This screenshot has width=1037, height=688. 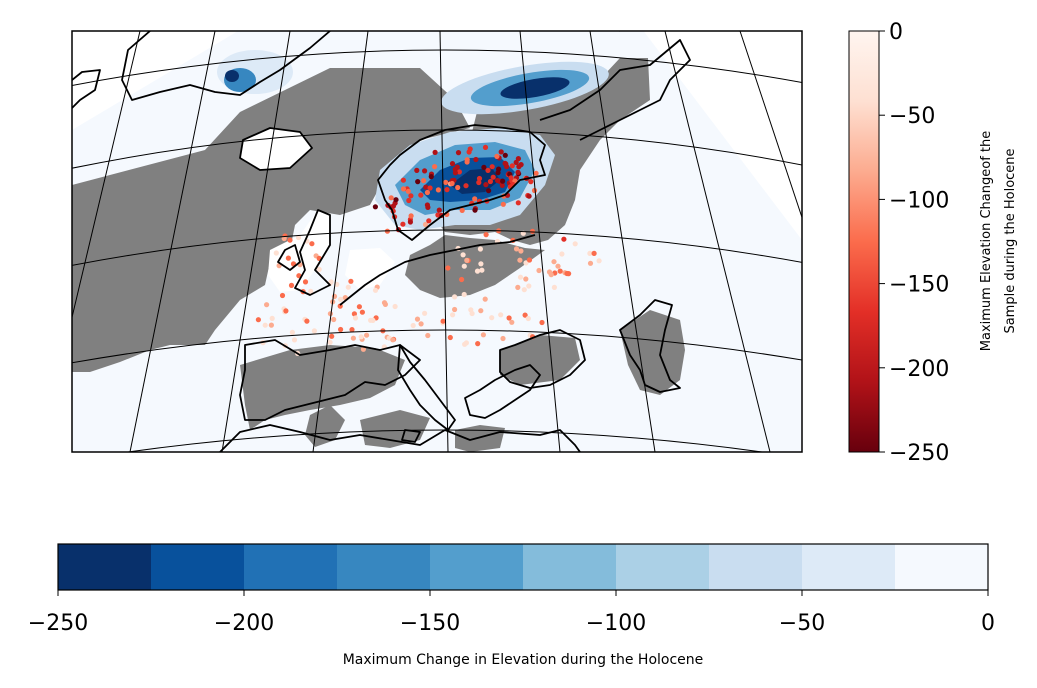 I want to click on sample-colorbar-label-line1: Maximum Elevation Changeof the, so click(x=986, y=241).